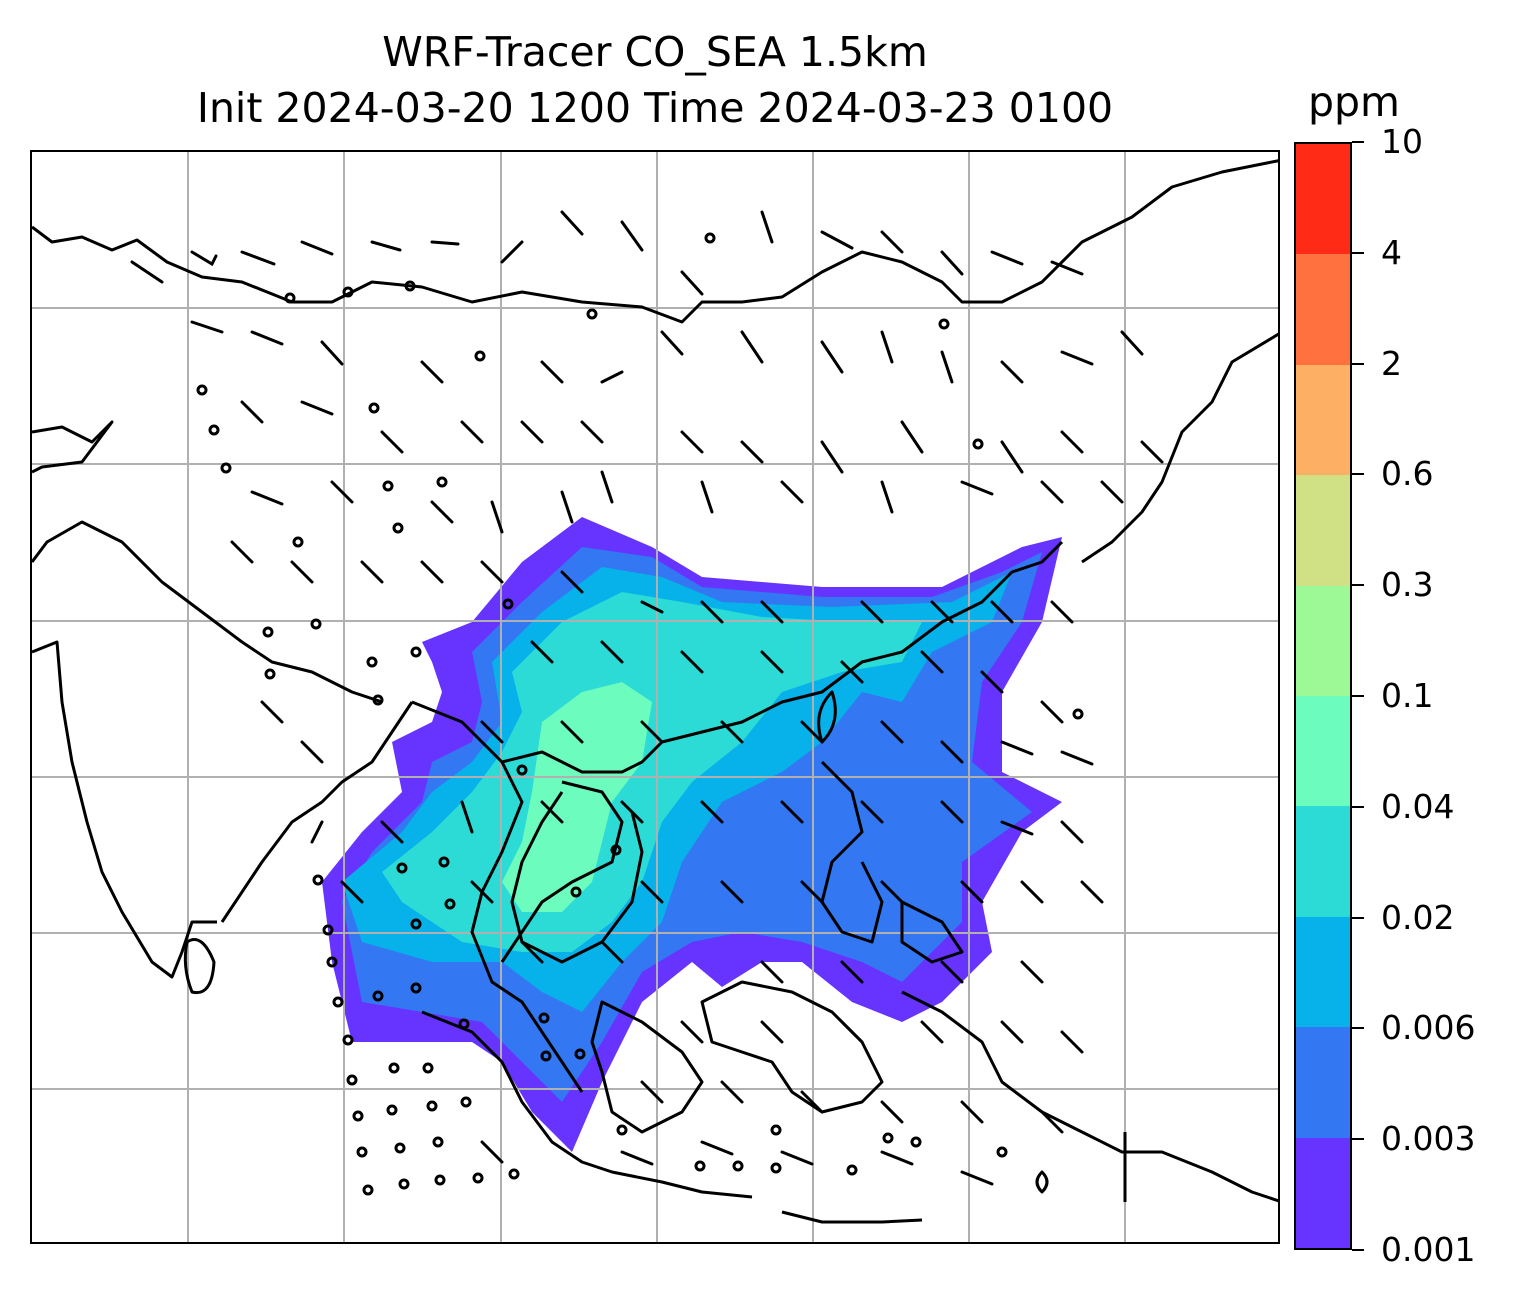 The width and height of the screenshot is (1528, 1306). What do you see at coordinates (1407, 474) in the screenshot?
I see `colorbar-tick-label: 0.6` at bounding box center [1407, 474].